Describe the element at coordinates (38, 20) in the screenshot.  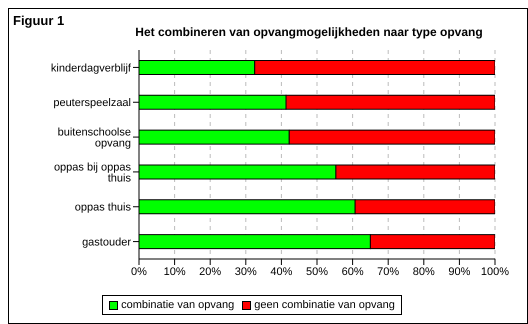
I see `text: Figuur 1` at that location.